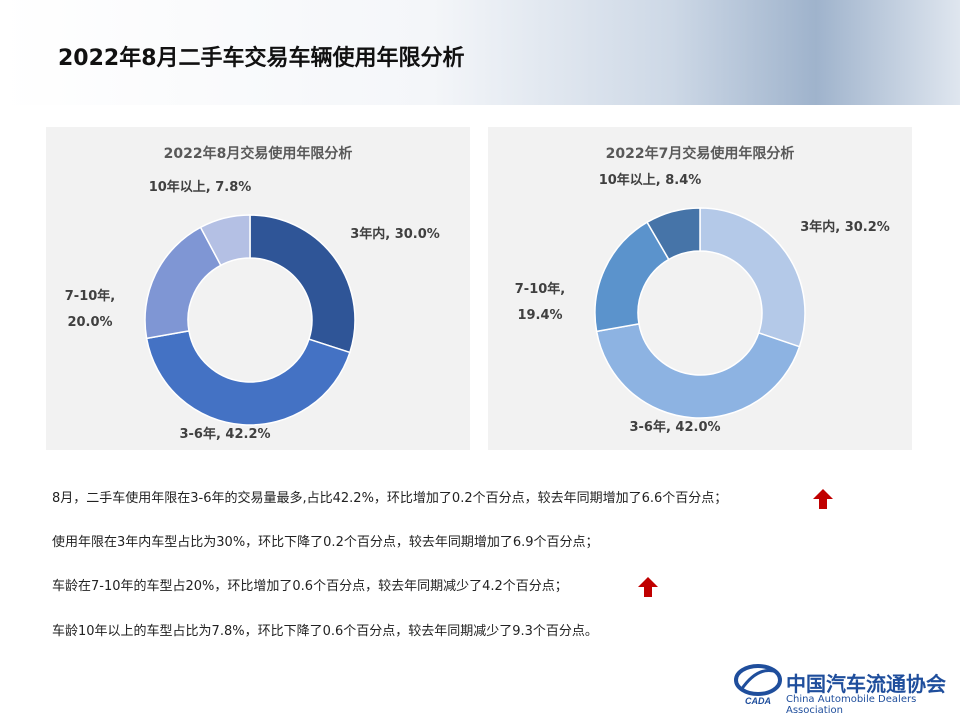  Describe the element at coordinates (395, 234) in the screenshot. I see `data-label: 3年内, 30.0%` at that location.